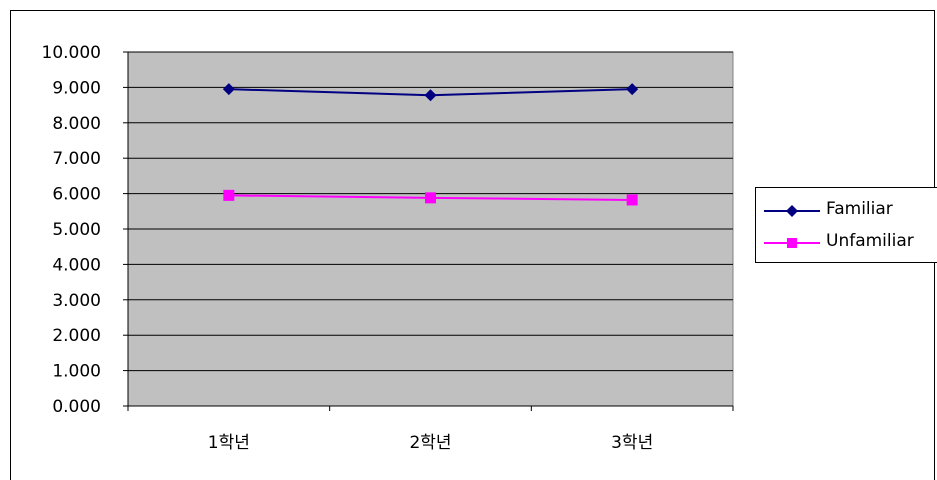 This screenshot has height=480, width=937. Describe the element at coordinates (76, 88) in the screenshot. I see `y-tick-label: 9.000` at that location.